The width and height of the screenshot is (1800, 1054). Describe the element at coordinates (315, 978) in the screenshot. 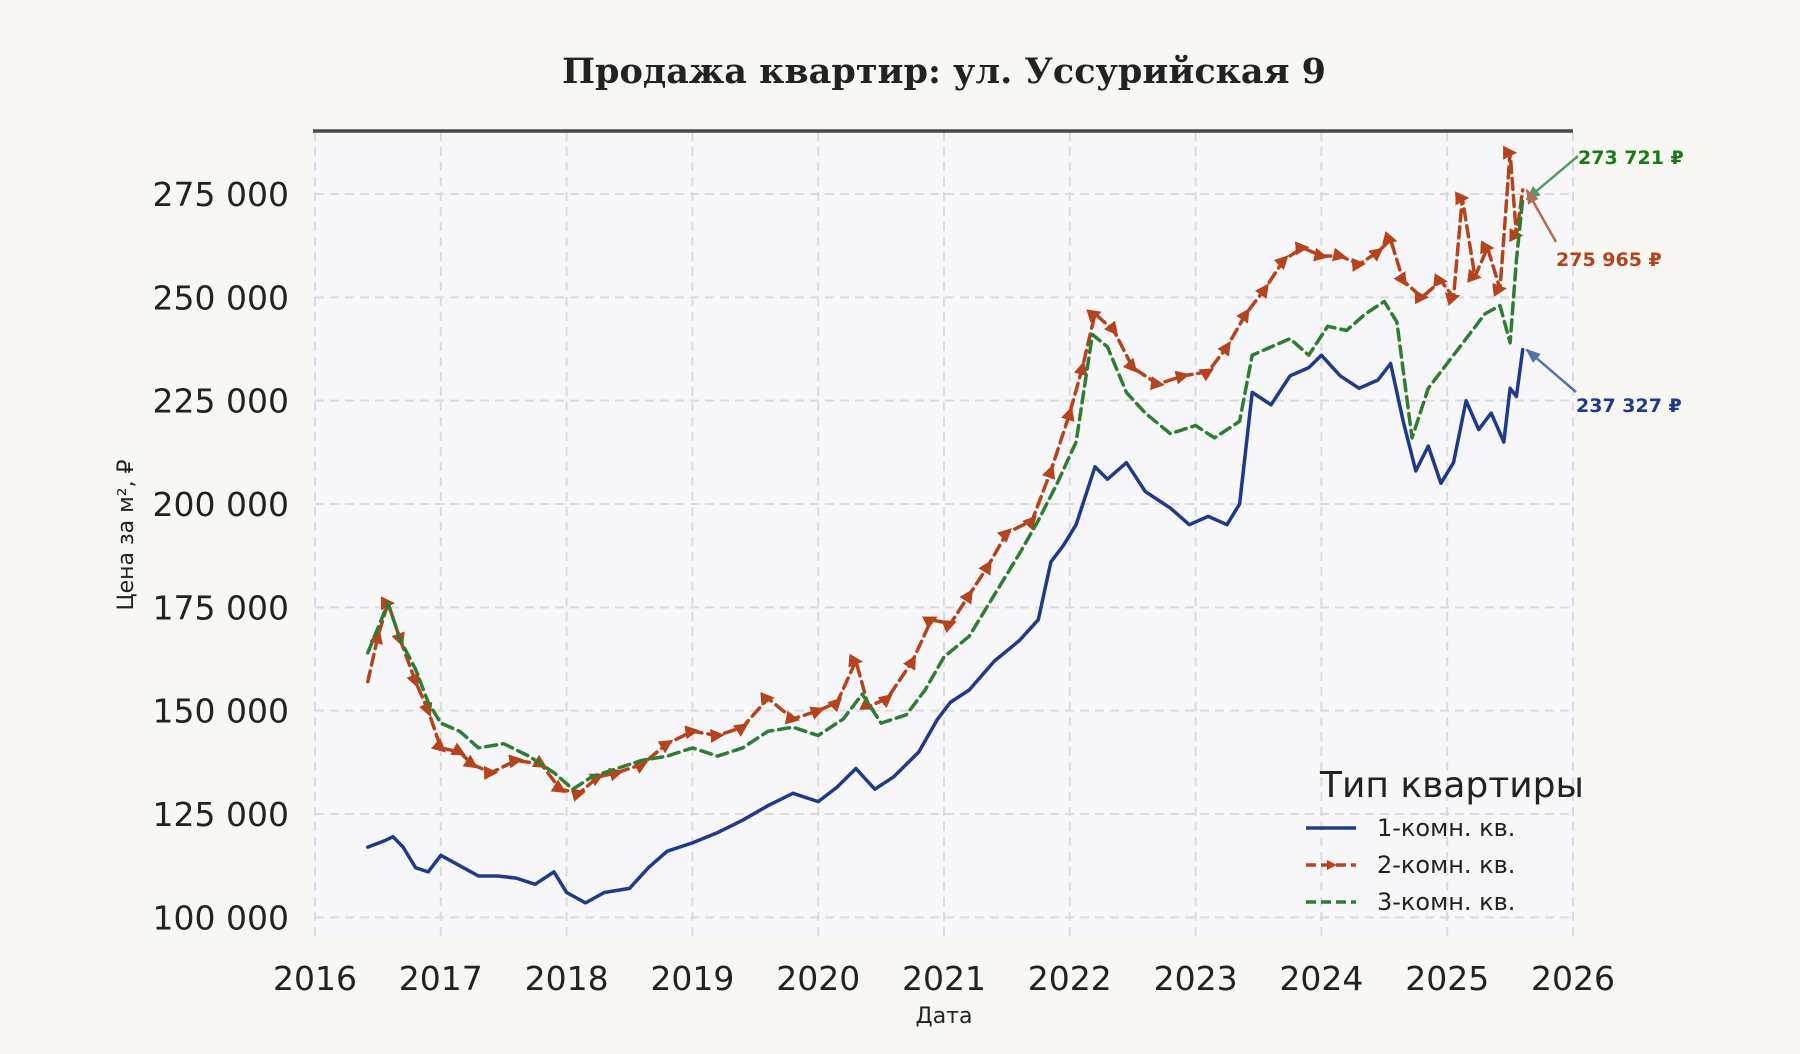

I see `x-tick-label: 2016` at that location.